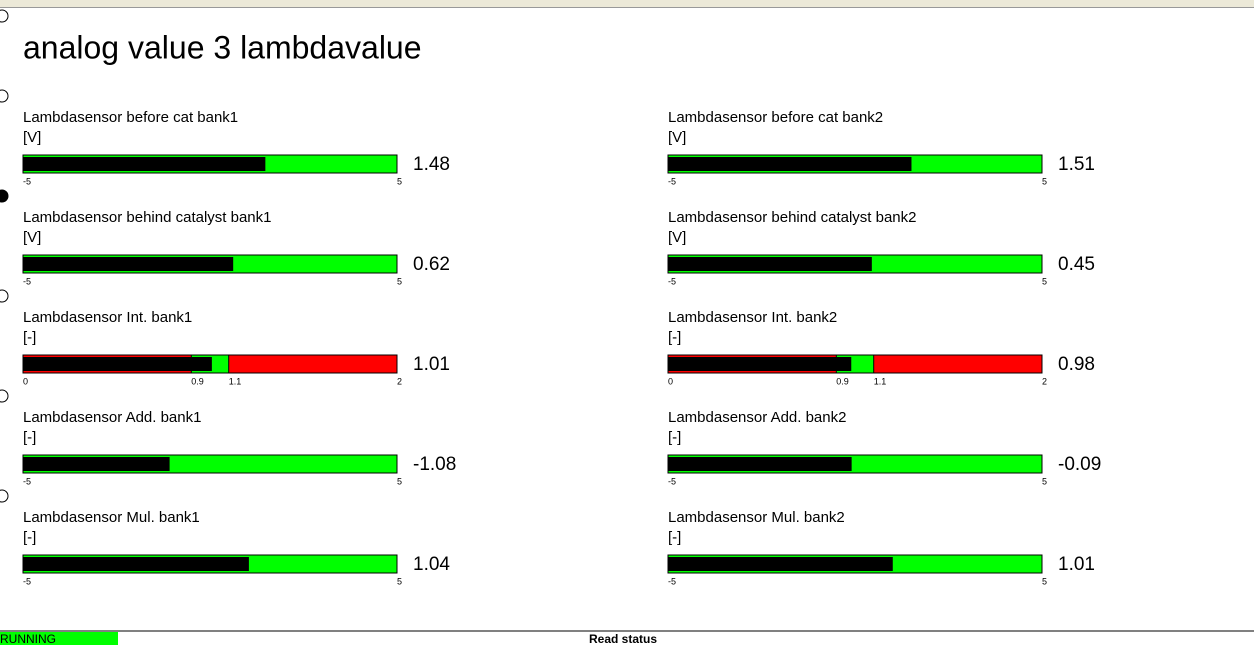 This screenshot has width=1254, height=645. I want to click on gauge: Lambdasensor Int. bank1 [-] 0 0.9 1.1 2 1.01, so click(236, 347).